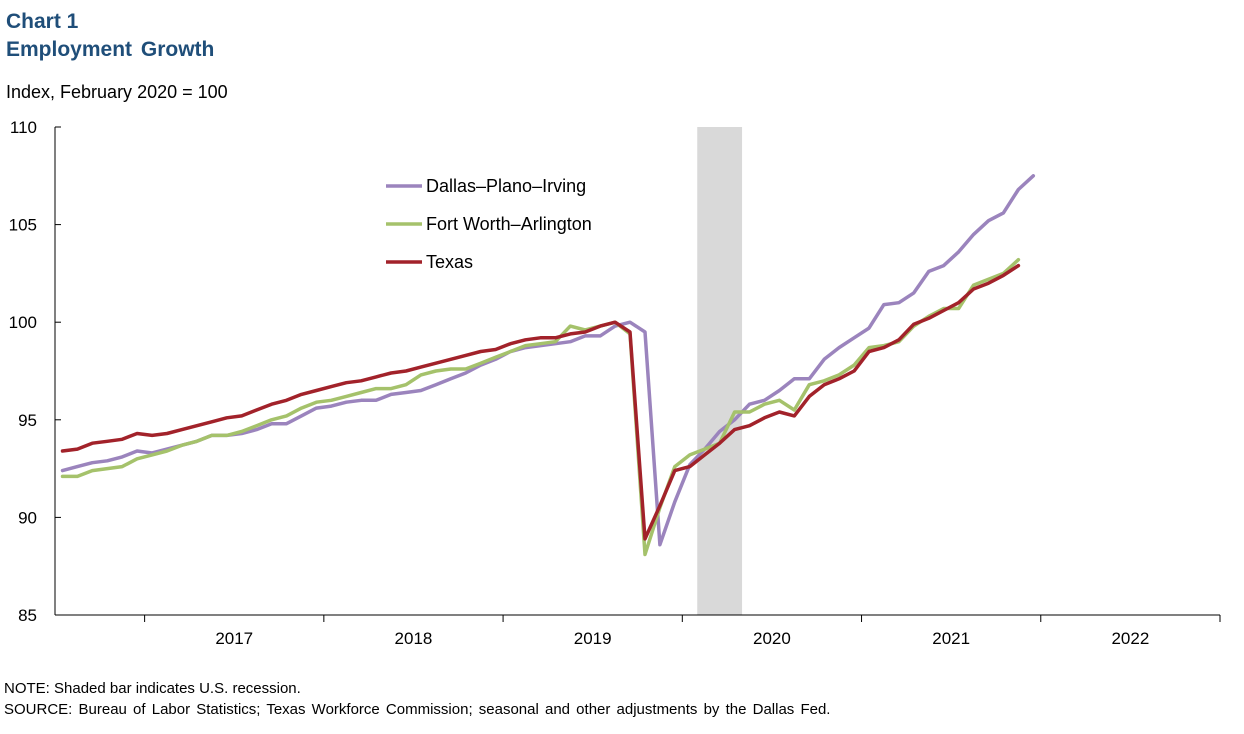 The height and width of the screenshot is (734, 1244). I want to click on y-tick-label: 90, so click(27, 517).